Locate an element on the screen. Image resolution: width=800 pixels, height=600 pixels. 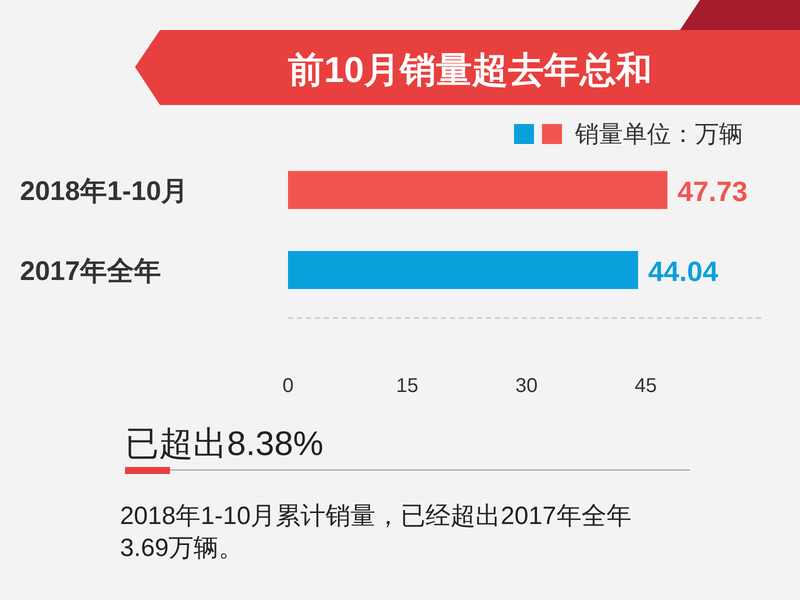
y-tick-label: 2017年全年 is located at coordinates (91, 271).